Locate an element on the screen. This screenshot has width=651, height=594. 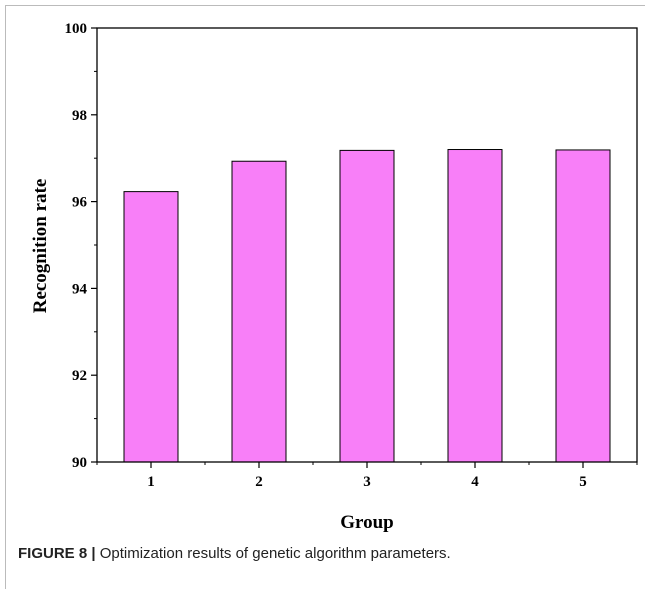
y-tick-label: 100 is located at coordinates (76, 29).